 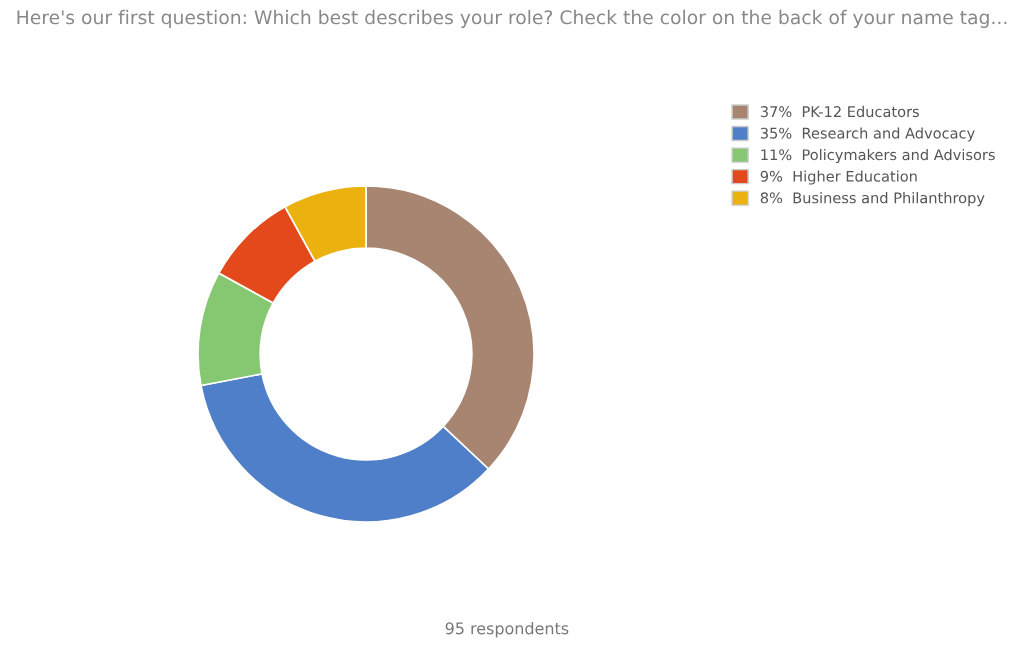 I want to click on text: 95 respondents, so click(x=507, y=630).